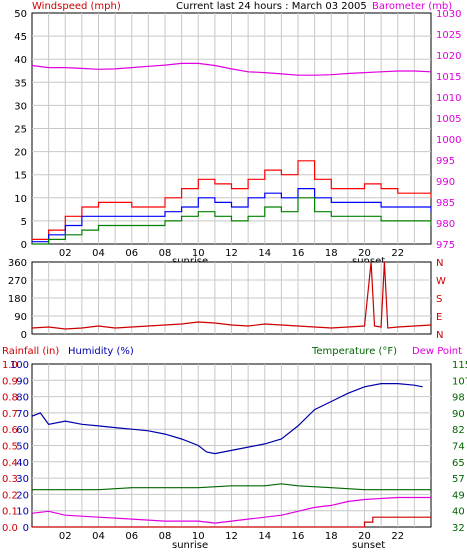 The width and height of the screenshot is (467, 558). I want to click on windspeed-label: Windspeed (mph), so click(76, 6).